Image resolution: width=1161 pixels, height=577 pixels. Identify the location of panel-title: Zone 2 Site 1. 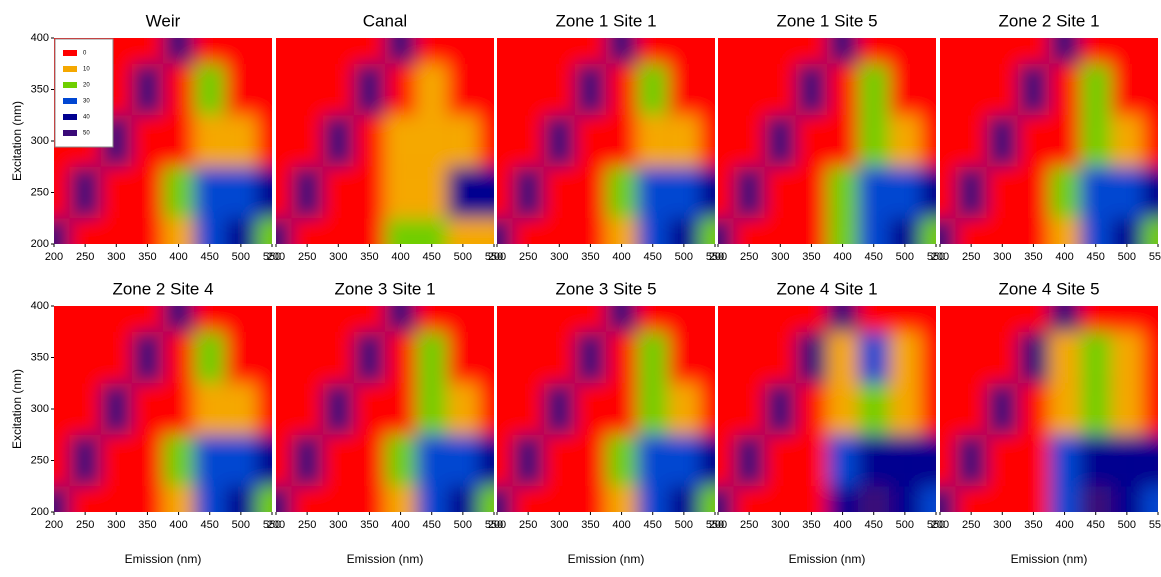
(1048, 20).